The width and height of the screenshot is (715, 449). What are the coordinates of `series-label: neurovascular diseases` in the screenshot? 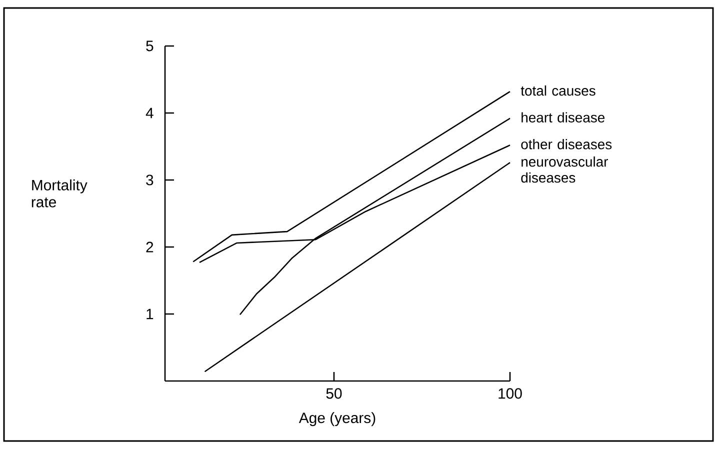 It's located at (564, 169).